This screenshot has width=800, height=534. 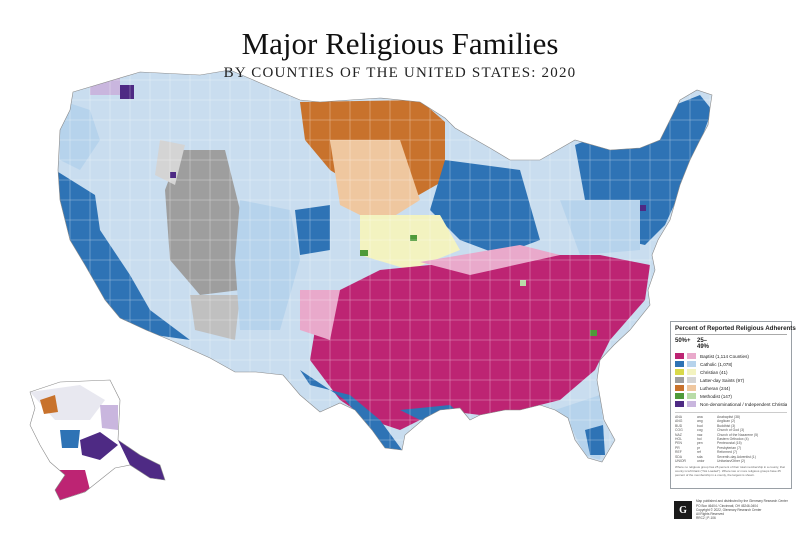 I want to click on legend-label: Baptist (1,114 Counties), so click(x=724, y=356).